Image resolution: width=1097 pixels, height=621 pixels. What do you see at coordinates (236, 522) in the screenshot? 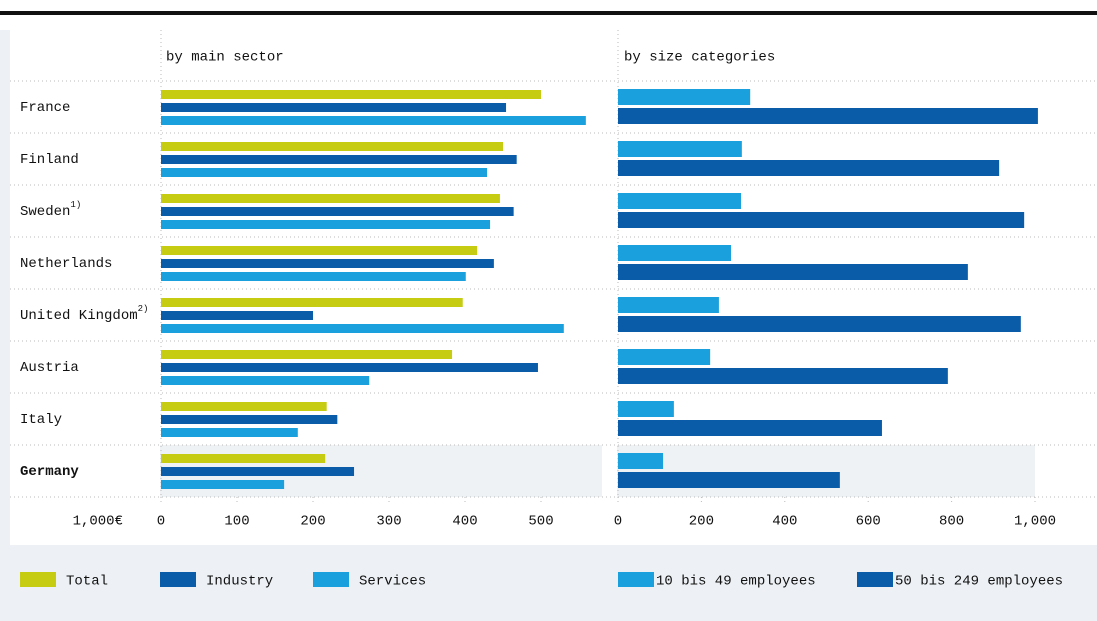
I see `x-tick-label: 100` at bounding box center [236, 522].